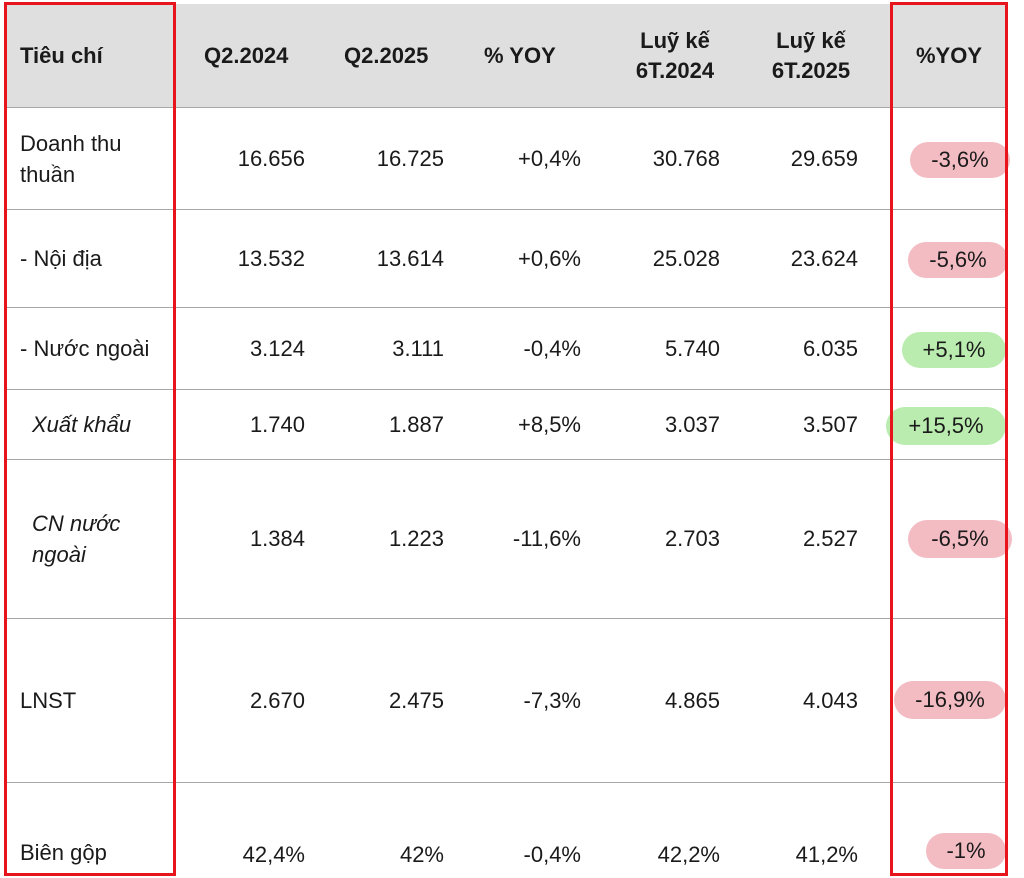 The width and height of the screenshot is (1024, 878). Describe the element at coordinates (960, 160) in the screenshot. I see `cell-yoy-cumulative-highlight: -3,6%` at that location.